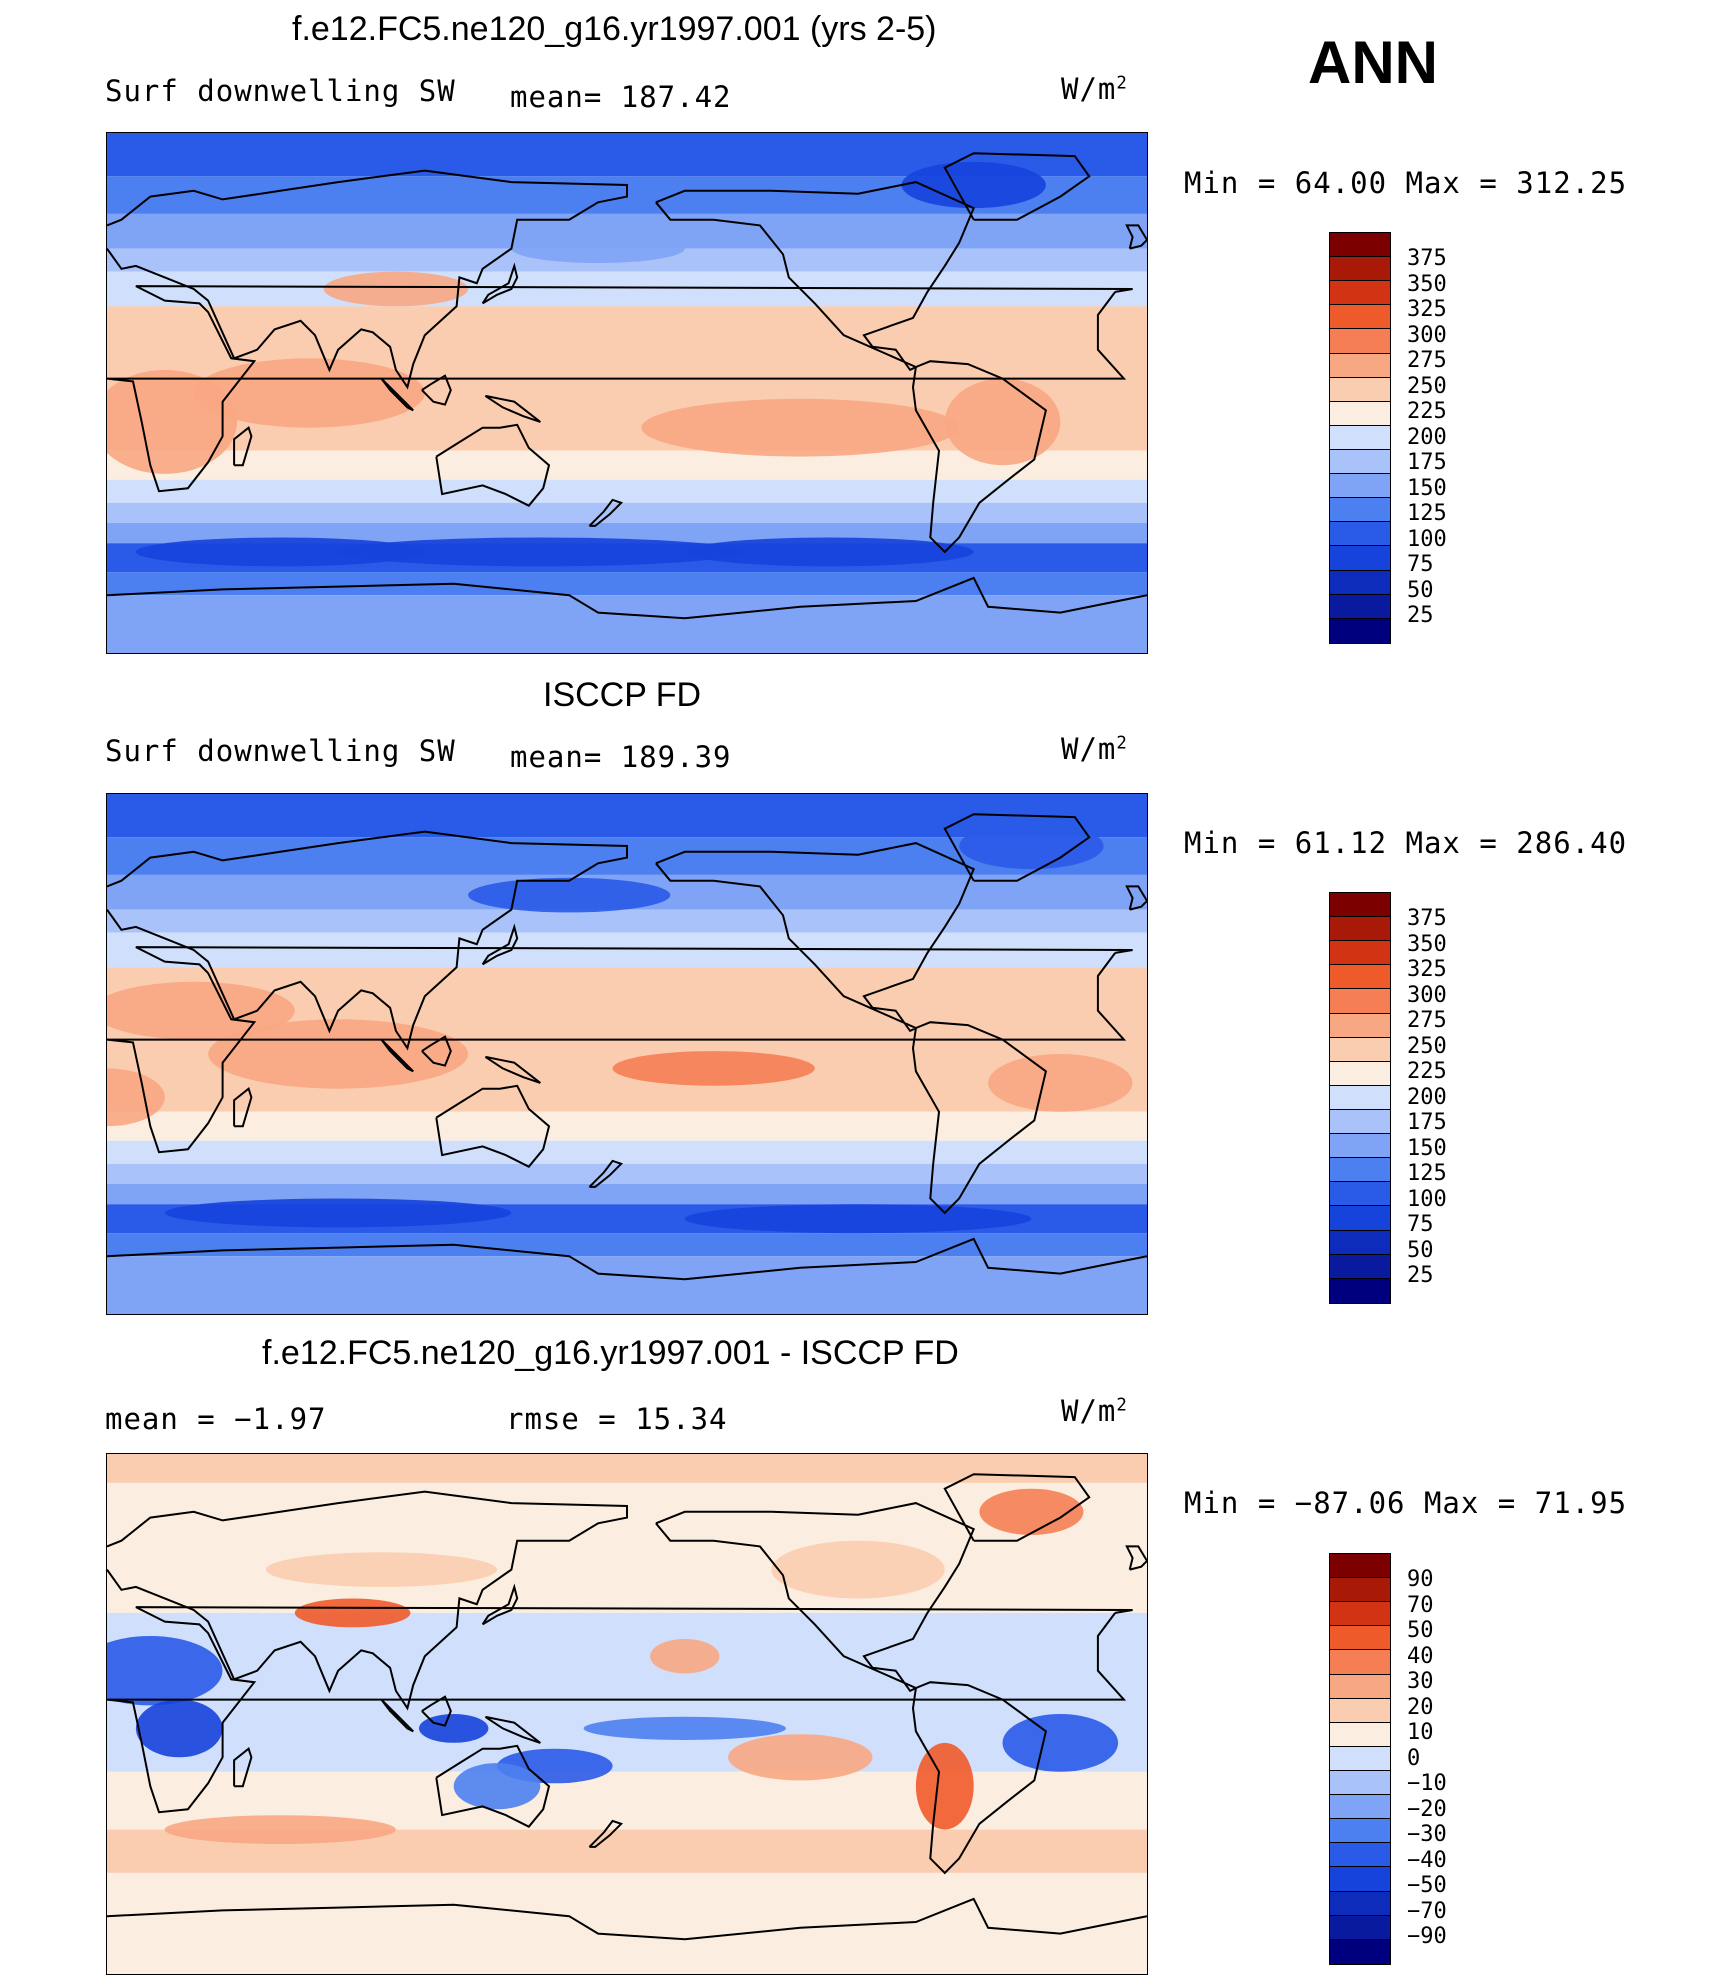 This screenshot has height=1979, width=1710. Describe the element at coordinates (1427, 969) in the screenshot. I see `colorbar-tick-label: 325` at that location.